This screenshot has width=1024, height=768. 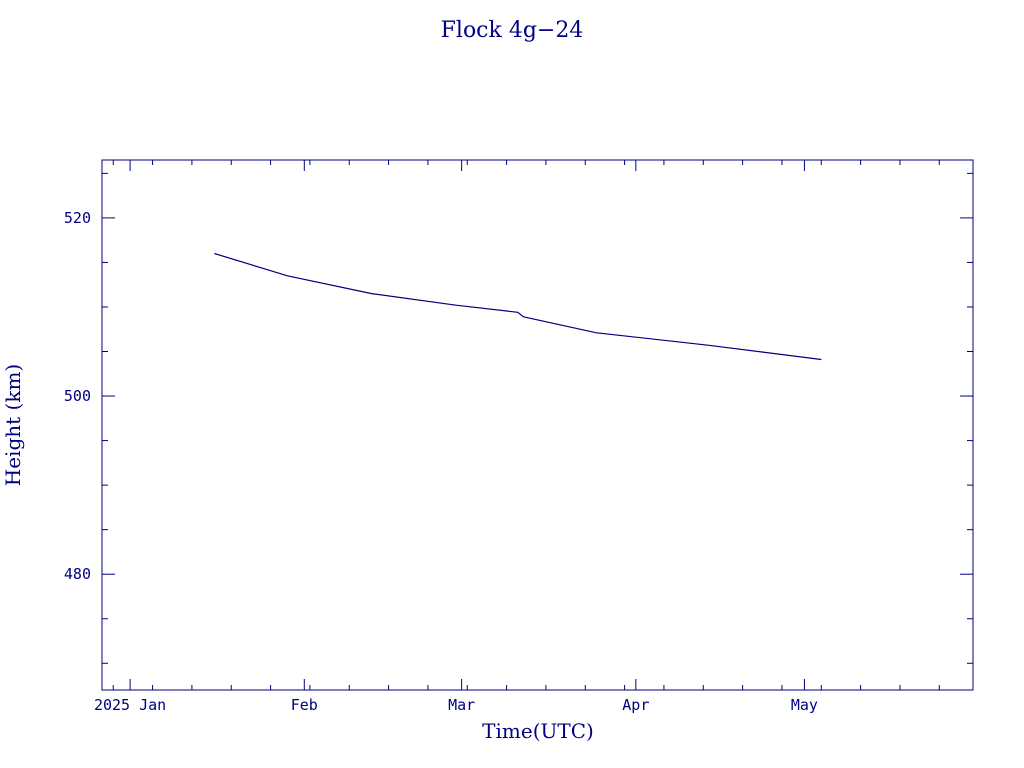 What do you see at coordinates (77, 574) in the screenshot?
I see `y-tick-label: 480` at bounding box center [77, 574].